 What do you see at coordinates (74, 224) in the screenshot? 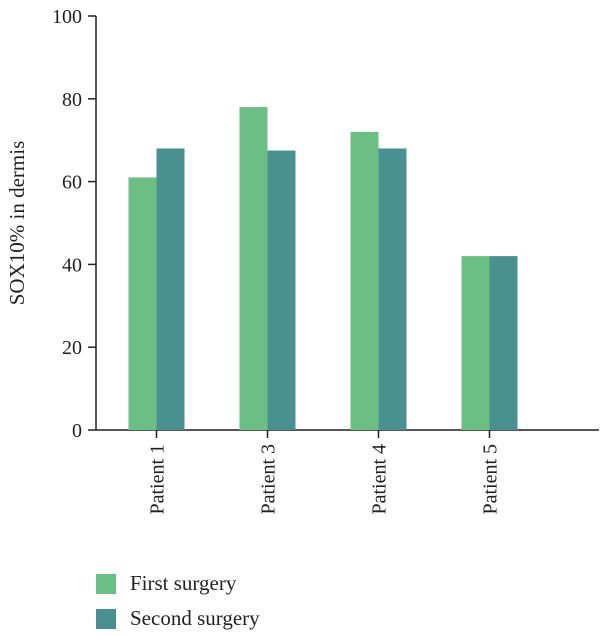
I see `y-ticks: 0 20 40 60 80 100` at bounding box center [74, 224].